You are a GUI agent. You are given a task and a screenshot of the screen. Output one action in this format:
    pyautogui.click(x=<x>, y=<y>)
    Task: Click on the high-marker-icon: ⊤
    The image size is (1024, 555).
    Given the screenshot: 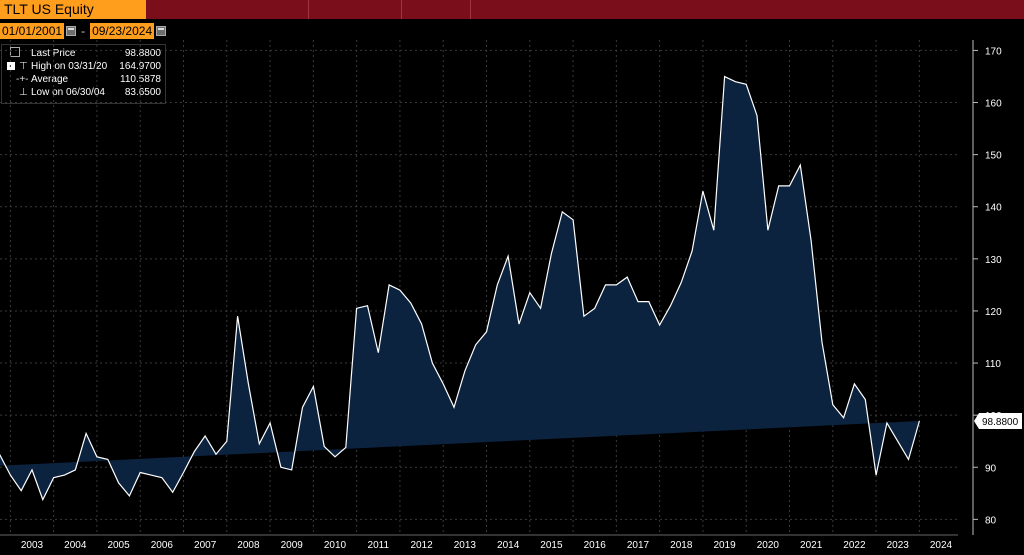 What is the action you would take?
    pyautogui.click(x=23, y=66)
    